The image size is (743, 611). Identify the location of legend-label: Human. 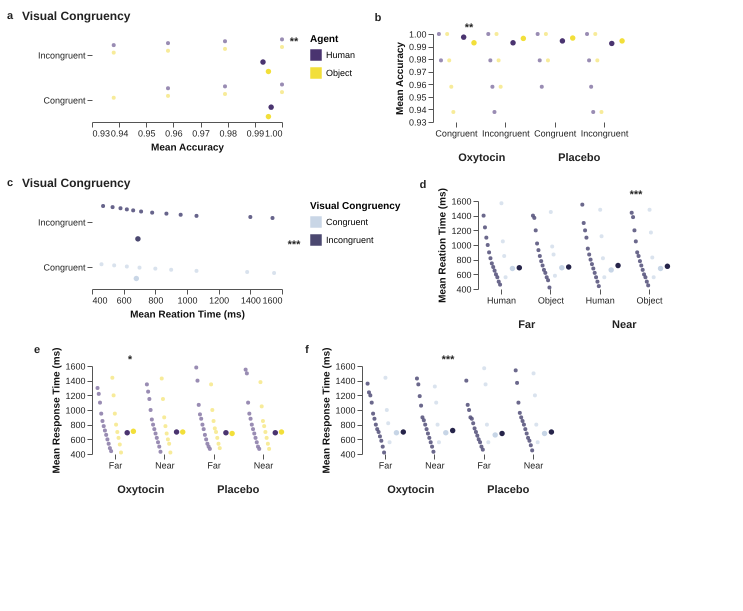
(341, 55).